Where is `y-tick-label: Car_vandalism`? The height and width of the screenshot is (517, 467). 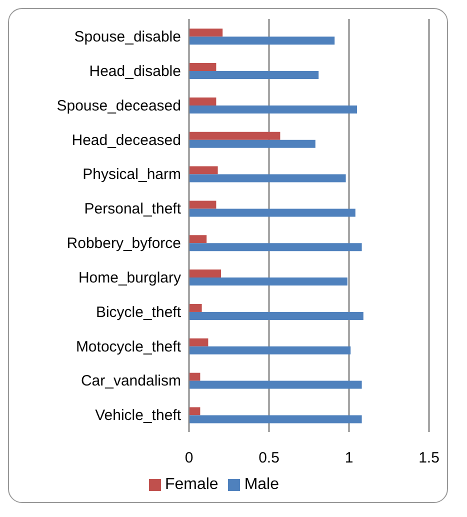 y-tick-label: Car_vandalism is located at coordinates (130, 381).